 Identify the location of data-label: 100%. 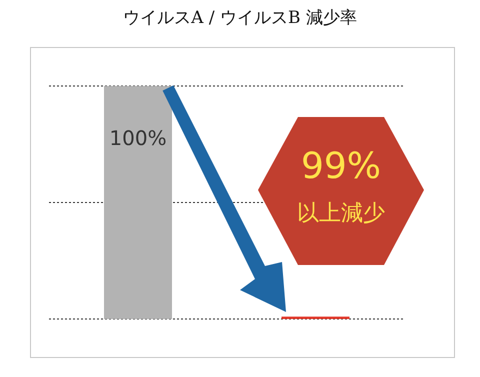
(138, 138).